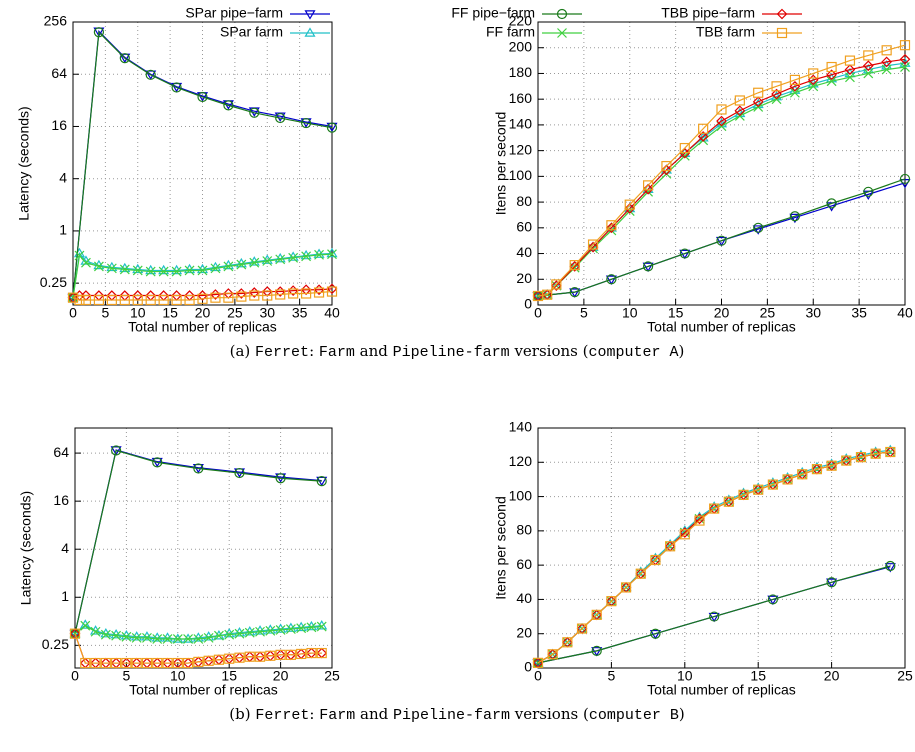 This screenshot has height=752, width=915. I want to click on y-tick-label: 64, so click(59, 73).